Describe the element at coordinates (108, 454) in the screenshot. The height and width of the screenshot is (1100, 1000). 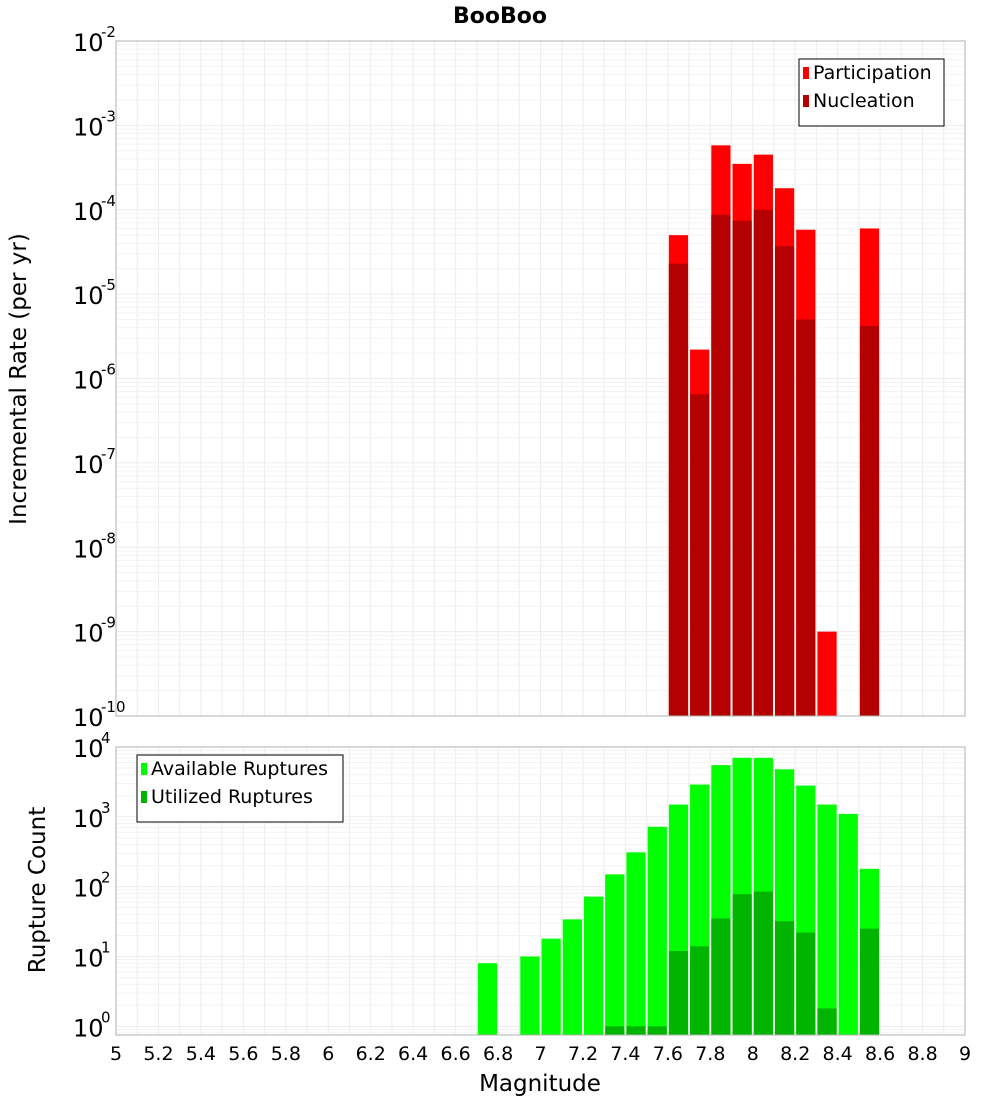
I see `y-tick-label-exponent: -7` at that location.